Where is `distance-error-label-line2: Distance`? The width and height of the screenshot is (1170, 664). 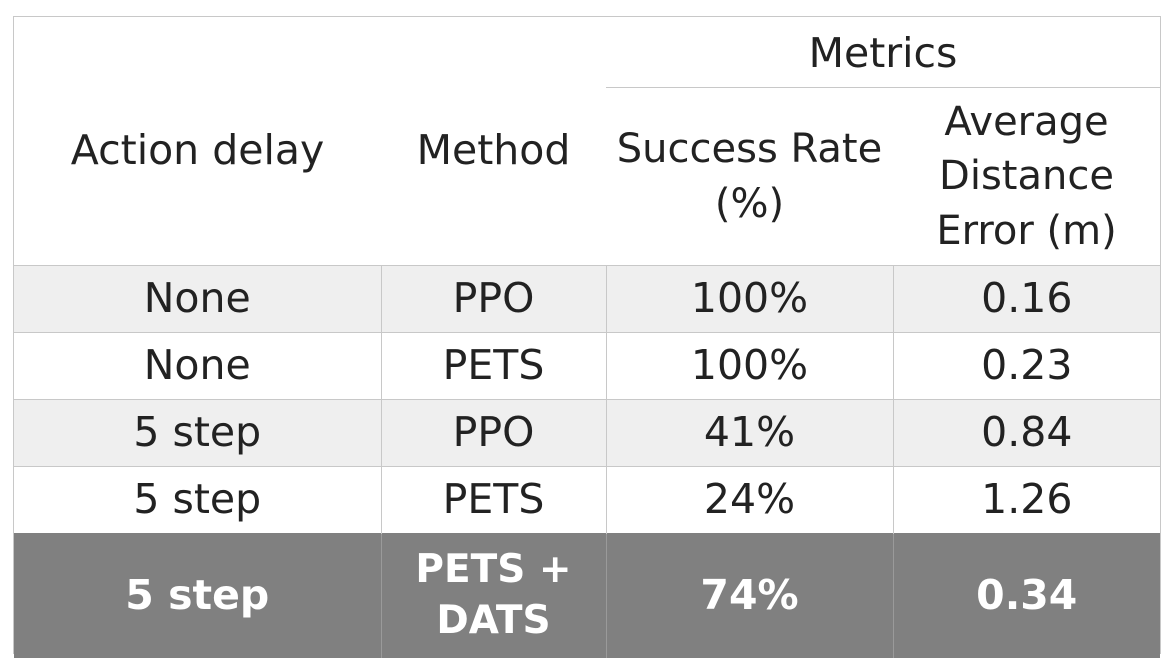 distance-error-label-line2: Distance is located at coordinates (1026, 176).